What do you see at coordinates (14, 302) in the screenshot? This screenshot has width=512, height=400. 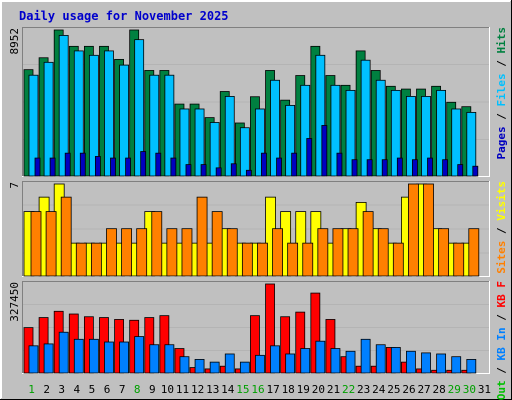 I see `y-max-label-3: 327450` at bounding box center [14, 302].